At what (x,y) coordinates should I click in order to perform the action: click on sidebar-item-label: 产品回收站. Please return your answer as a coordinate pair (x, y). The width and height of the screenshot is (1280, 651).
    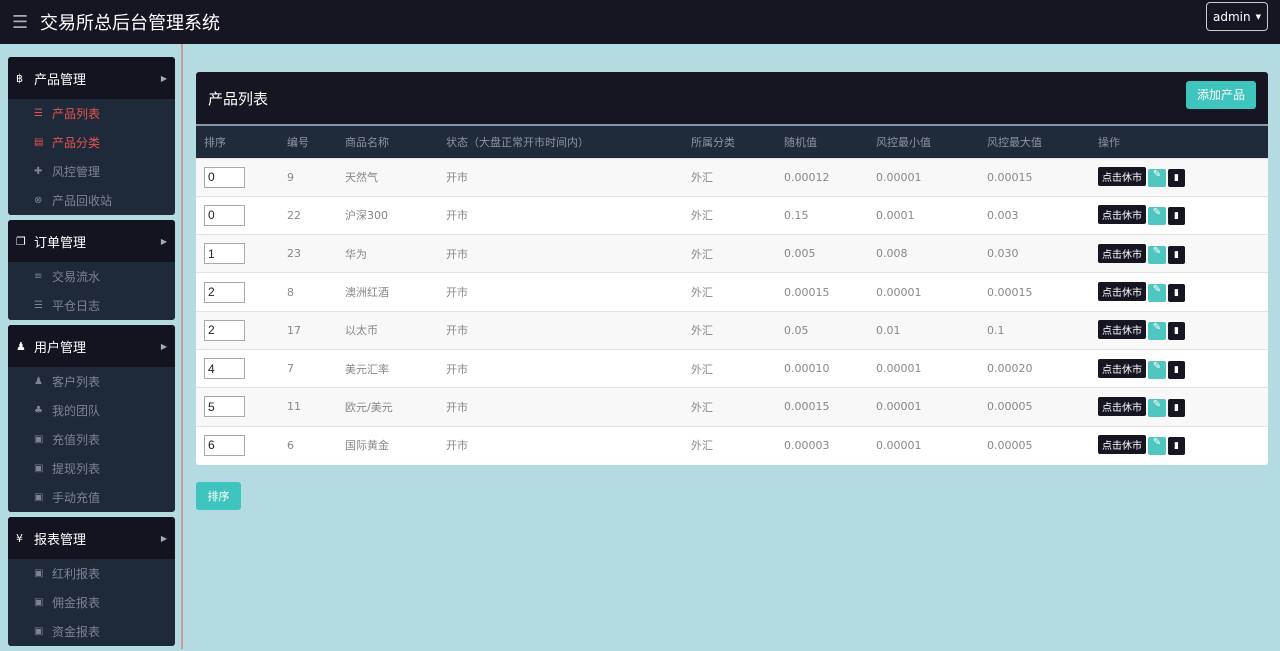
    Looking at the image, I should click on (82, 201).